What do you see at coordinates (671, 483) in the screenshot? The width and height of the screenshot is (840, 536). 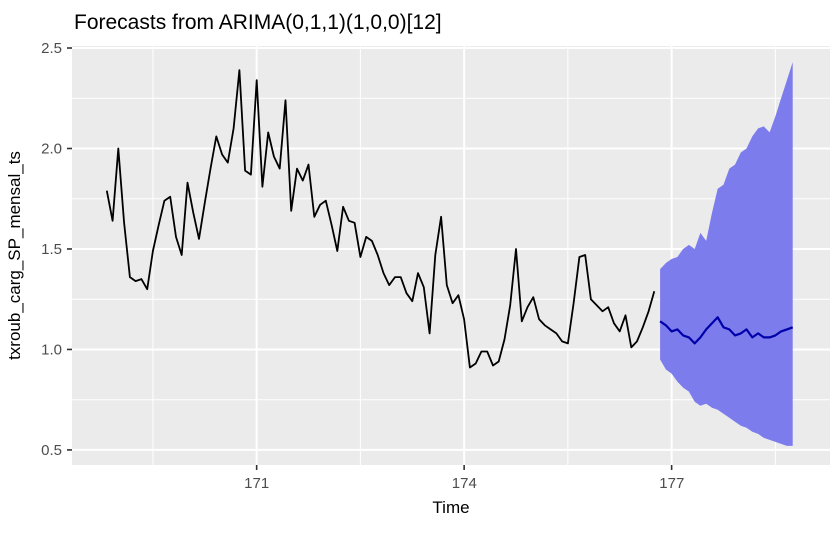 I see `x-tick-label: 177` at bounding box center [671, 483].